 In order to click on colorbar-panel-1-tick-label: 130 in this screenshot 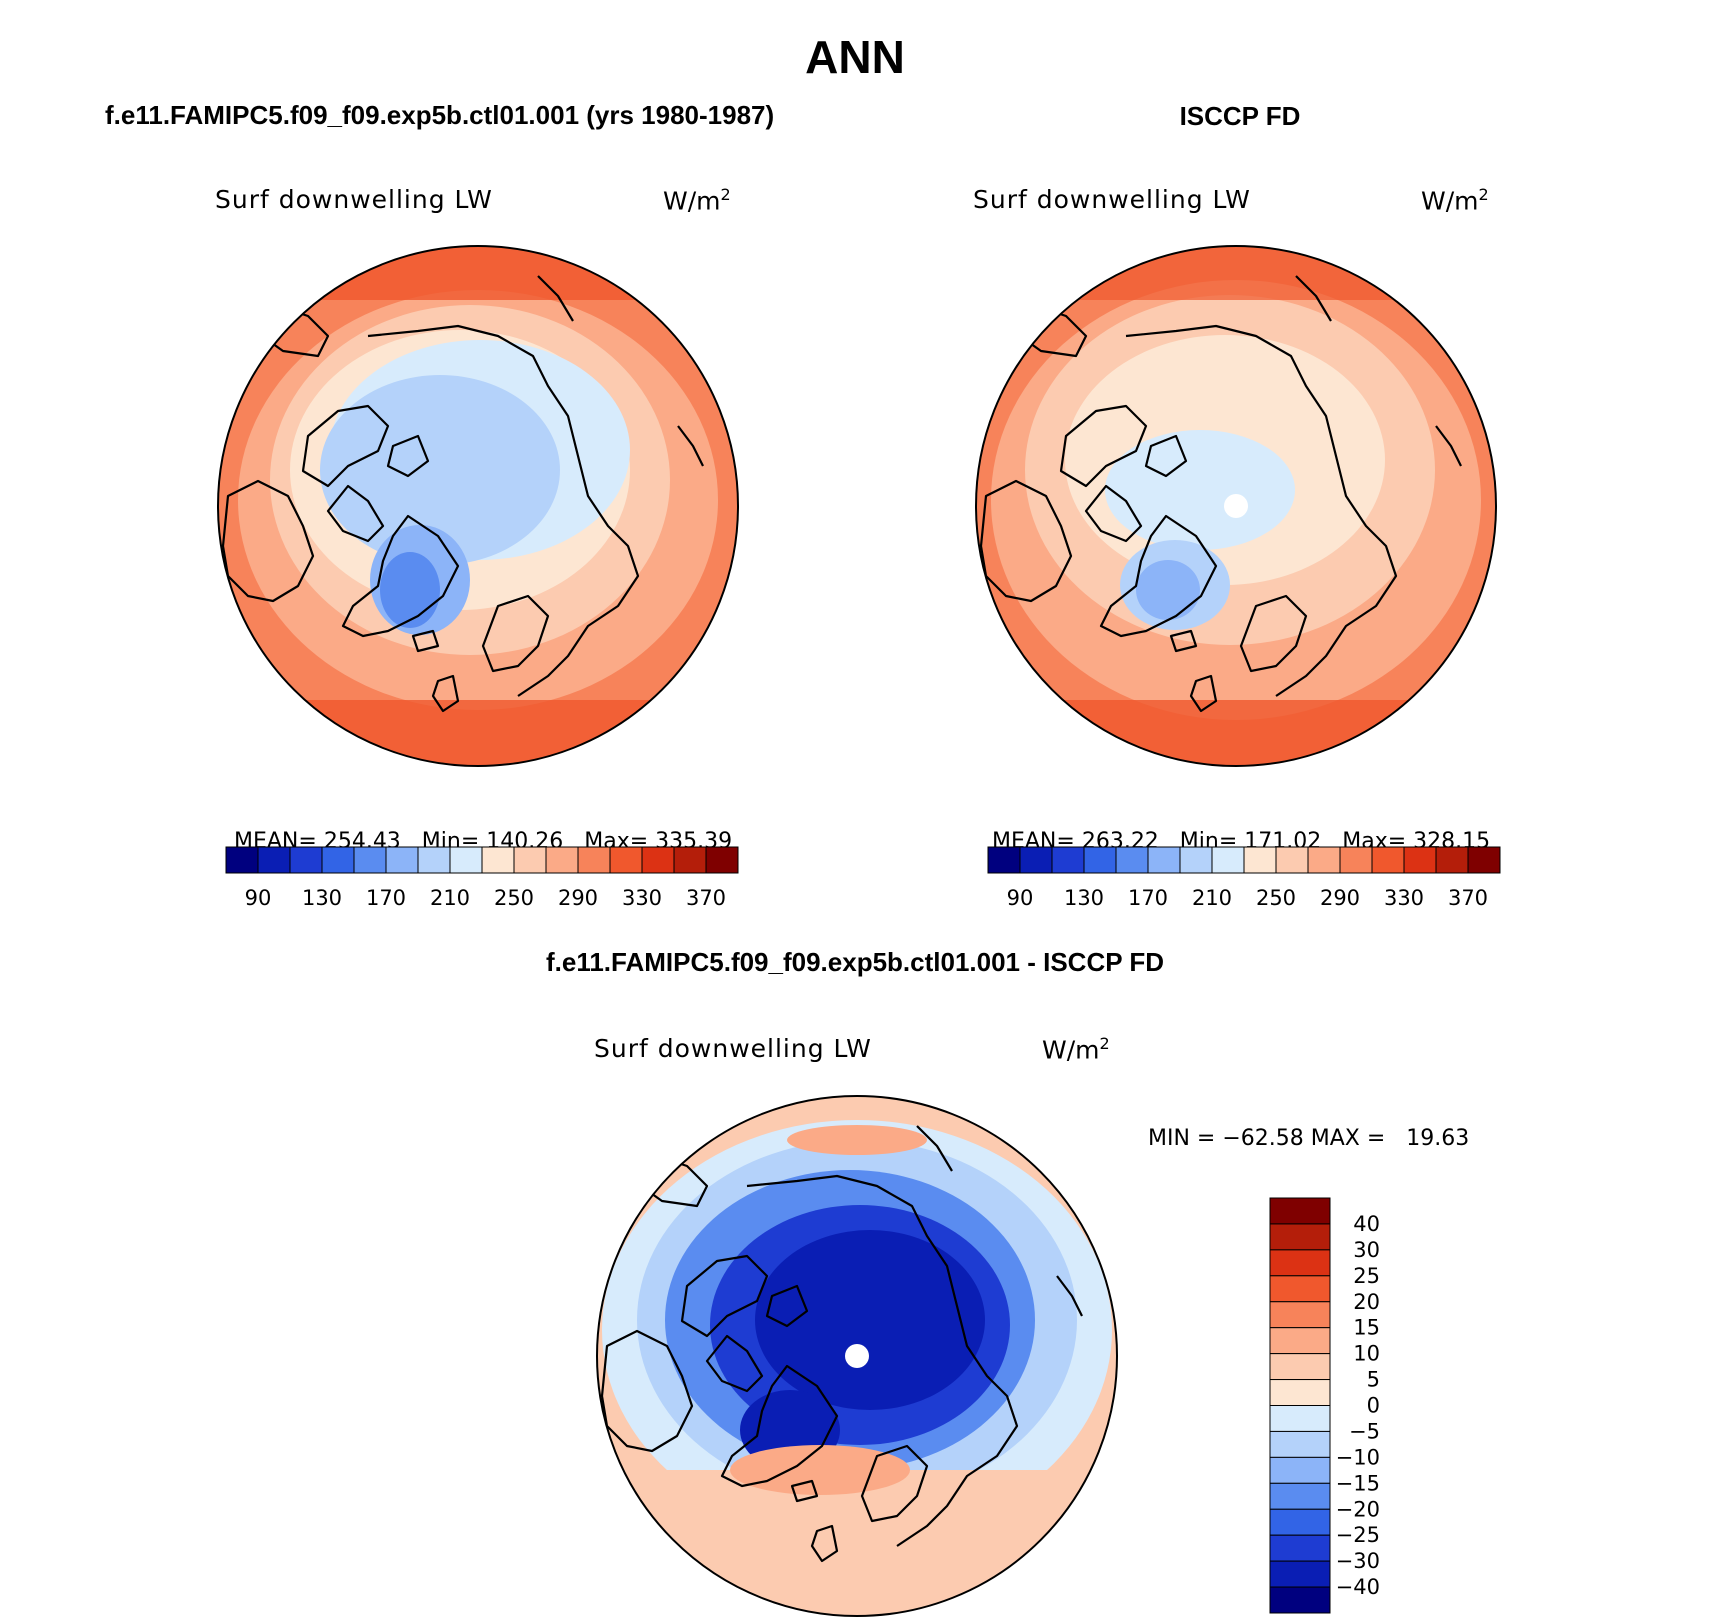, I will do `click(322, 898)`.